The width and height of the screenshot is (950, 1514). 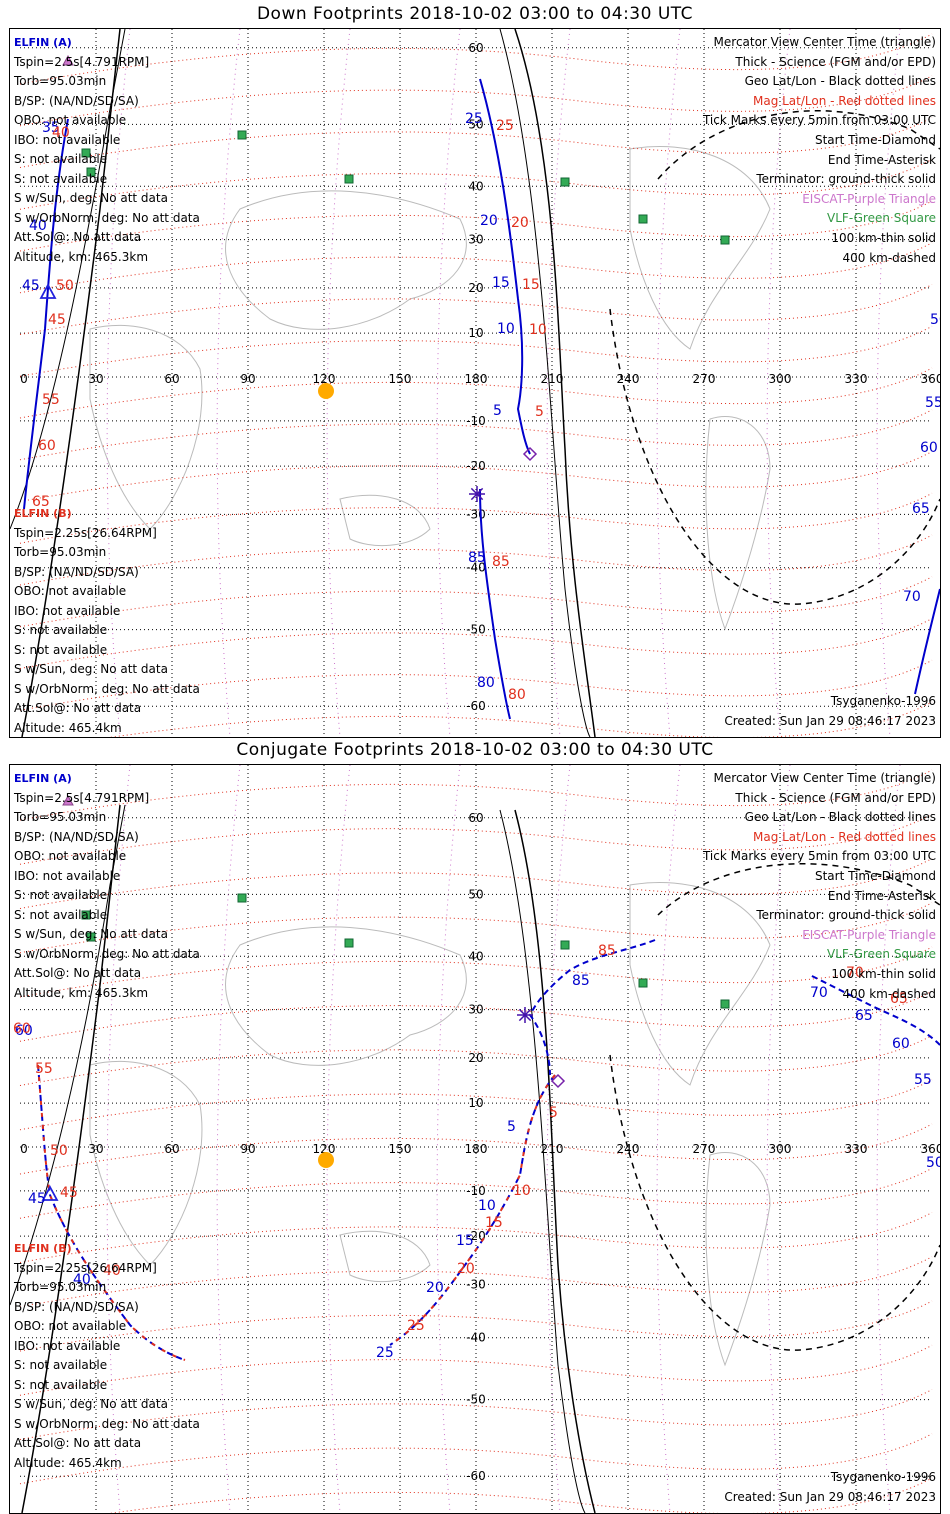 What do you see at coordinates (47, 446) in the screenshot?
I see `orbit-b-tick-label: 60` at bounding box center [47, 446].